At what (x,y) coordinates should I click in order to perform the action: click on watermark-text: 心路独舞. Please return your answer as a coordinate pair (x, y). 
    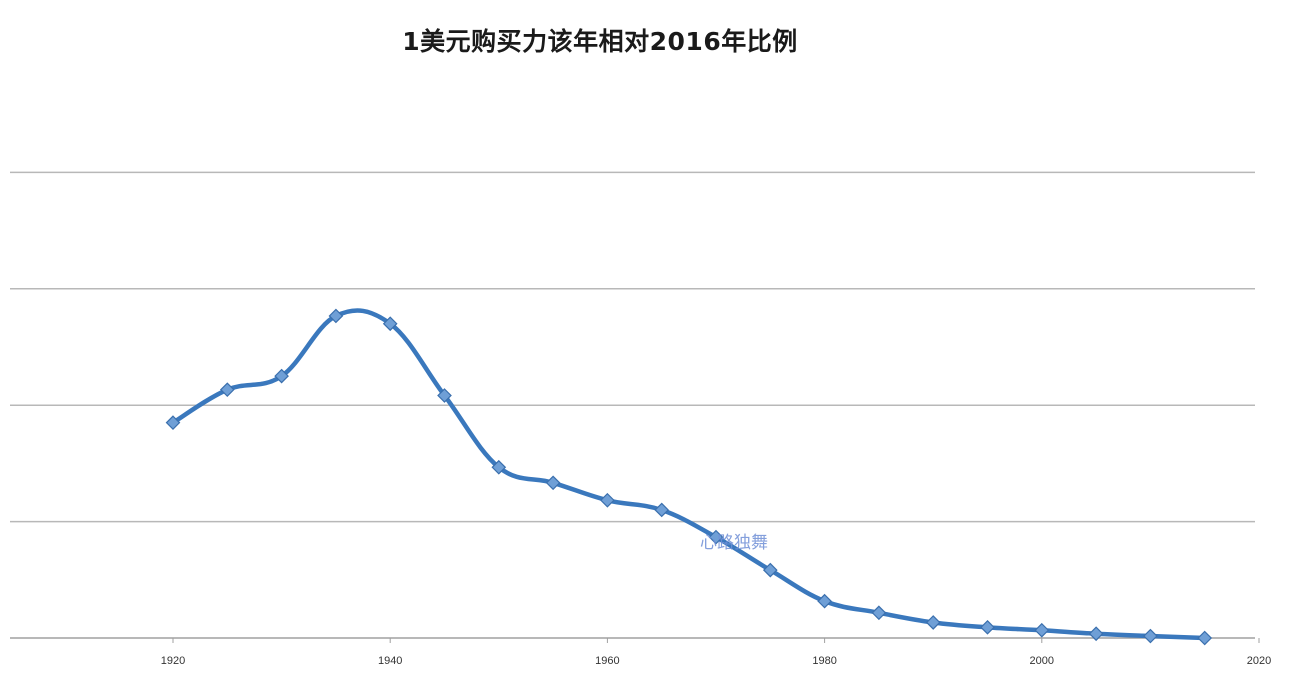
    Looking at the image, I should click on (734, 543).